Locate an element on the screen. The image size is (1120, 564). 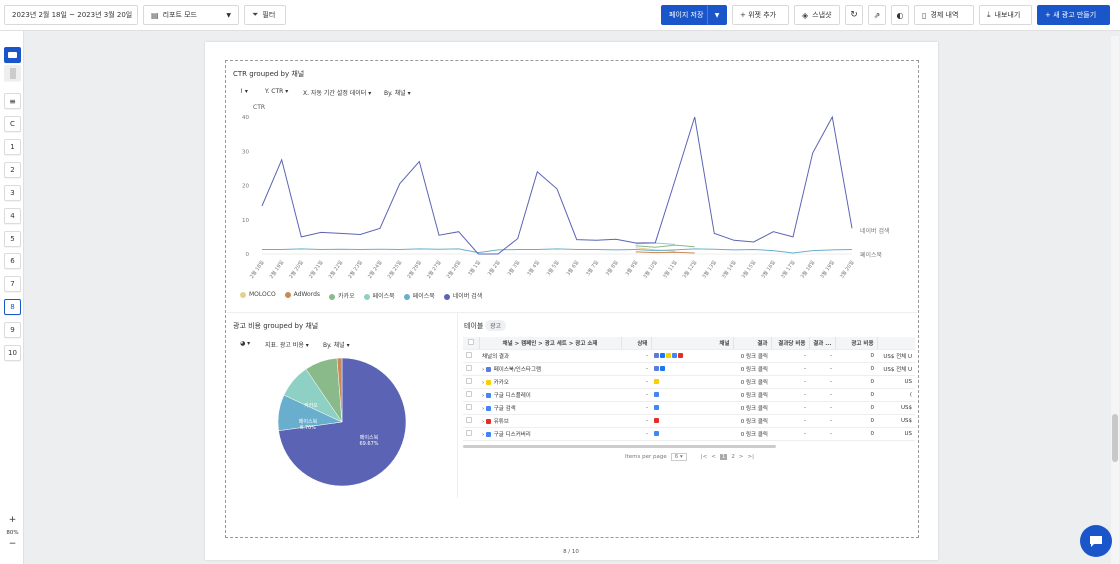
y-axis-select: Y. CTR ▾ is located at coordinates (277, 91).